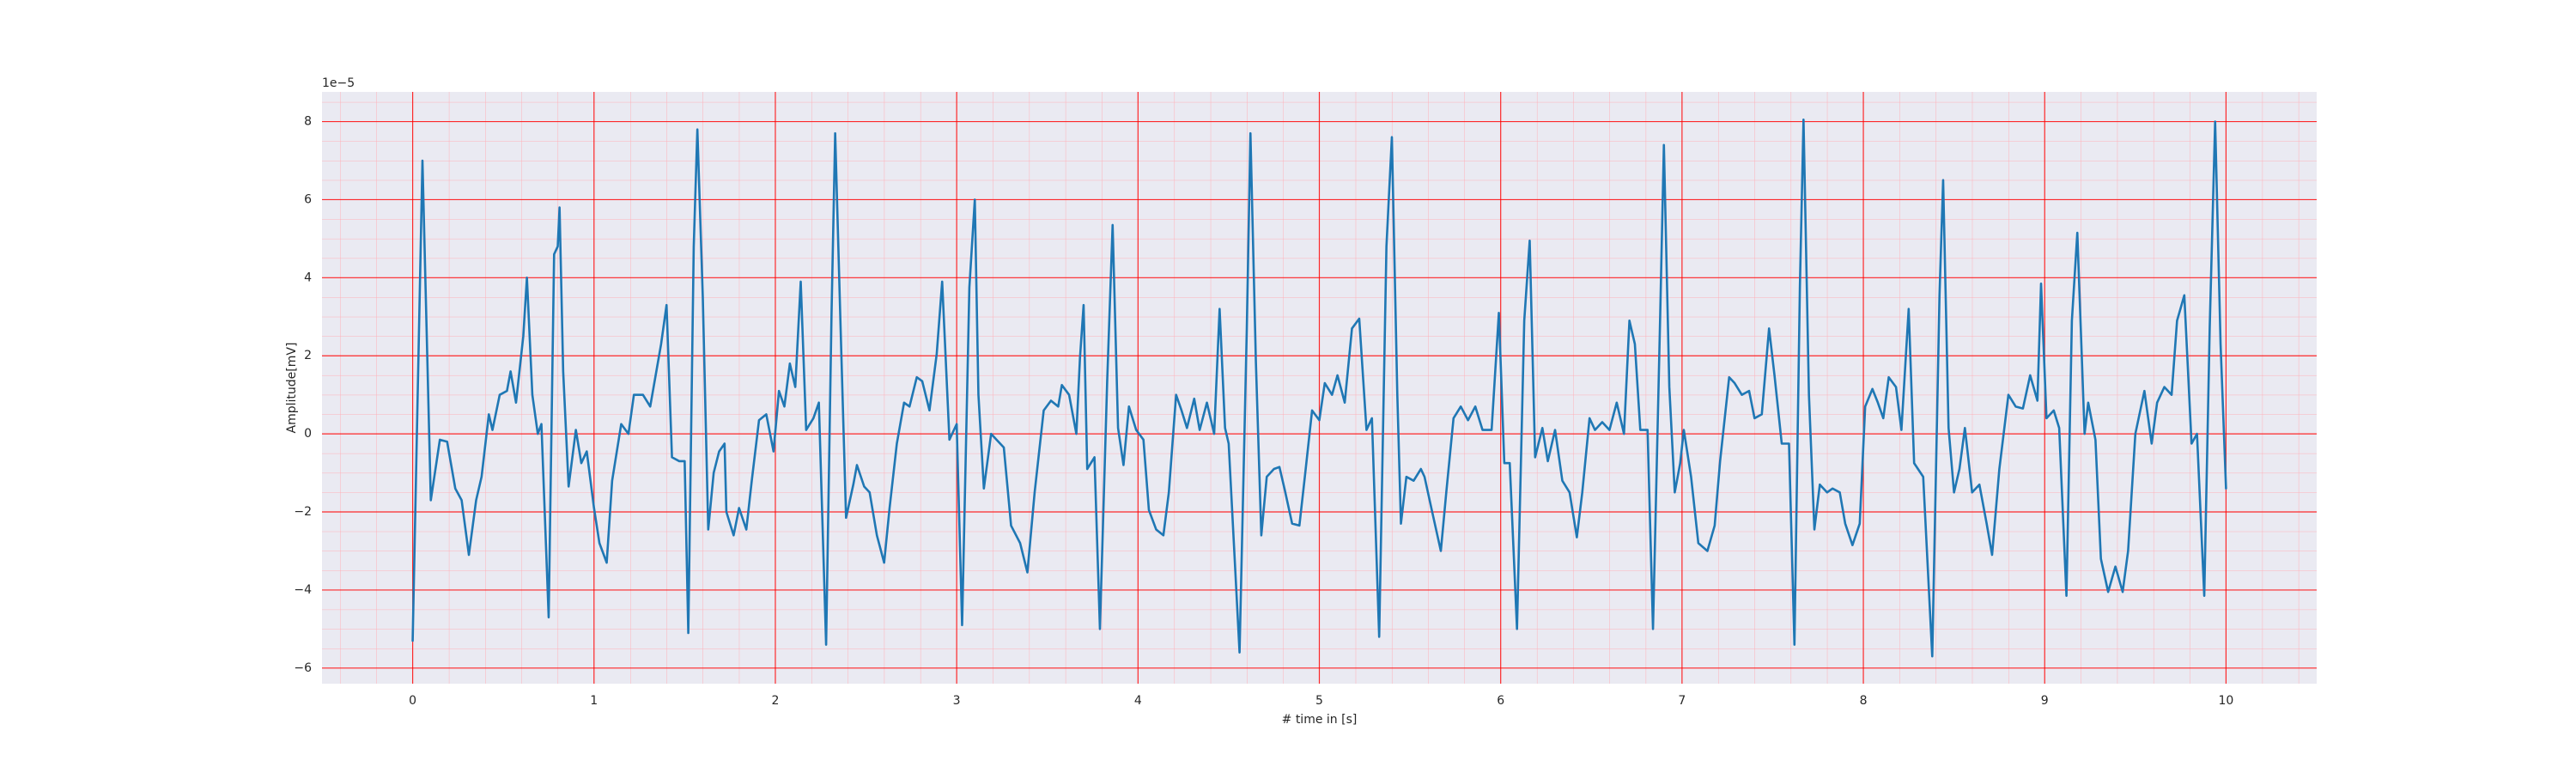 Image resolution: width=2576 pixels, height=773 pixels. What do you see at coordinates (308, 355) in the screenshot?
I see `y-tick-label: 2` at bounding box center [308, 355].